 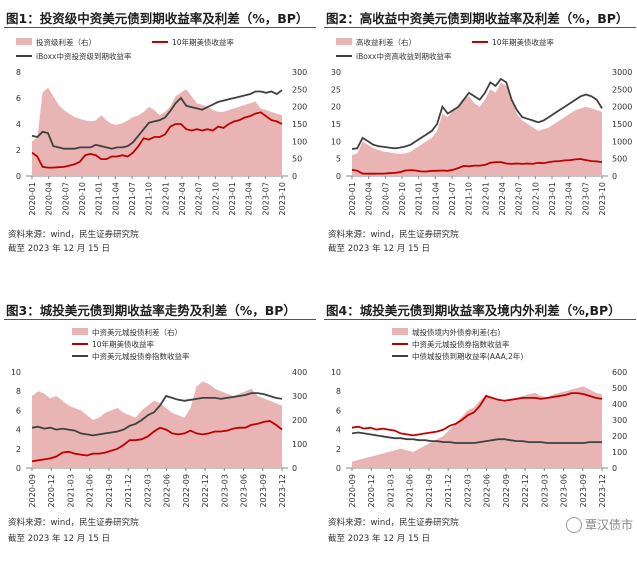 What do you see at coordinates (147, 490) in the screenshot?
I see `x-tick-label: 2022-03` at bounding box center [147, 490].